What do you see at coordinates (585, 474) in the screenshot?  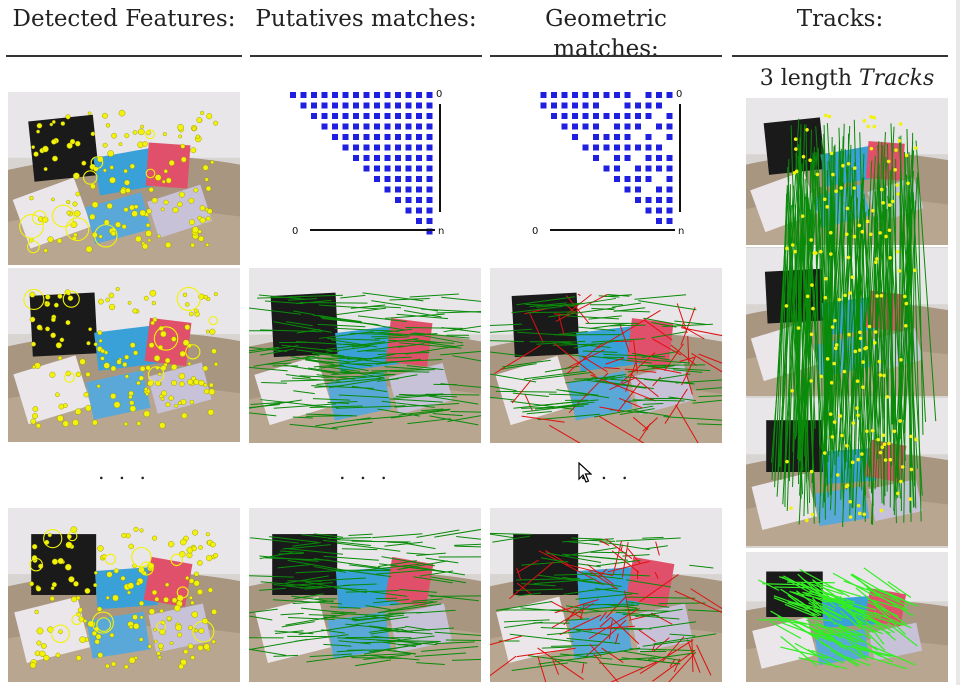 I see `mouse-cursor-icon` at bounding box center [585, 474].